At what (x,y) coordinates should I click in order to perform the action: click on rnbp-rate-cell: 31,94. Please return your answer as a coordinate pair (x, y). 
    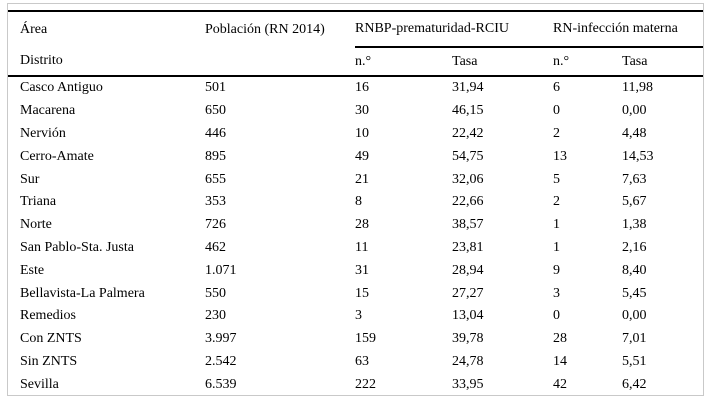
    Looking at the image, I should click on (468, 88).